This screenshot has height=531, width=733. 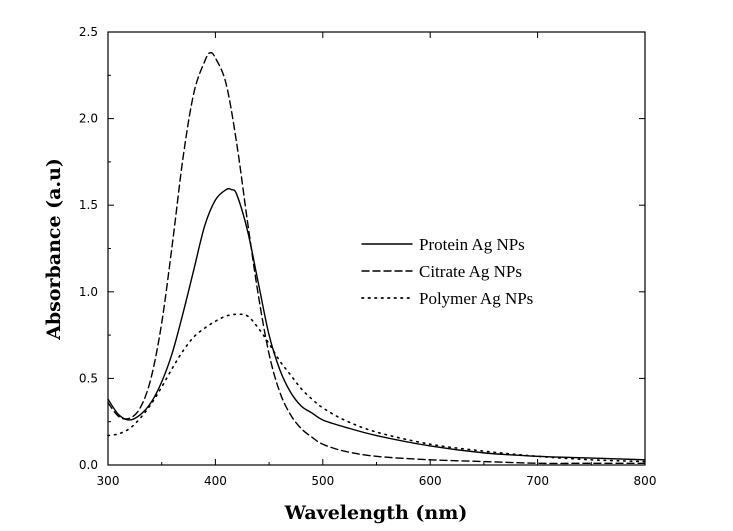 I want to click on legend-label: Protein Ag NPs, so click(x=472, y=244).